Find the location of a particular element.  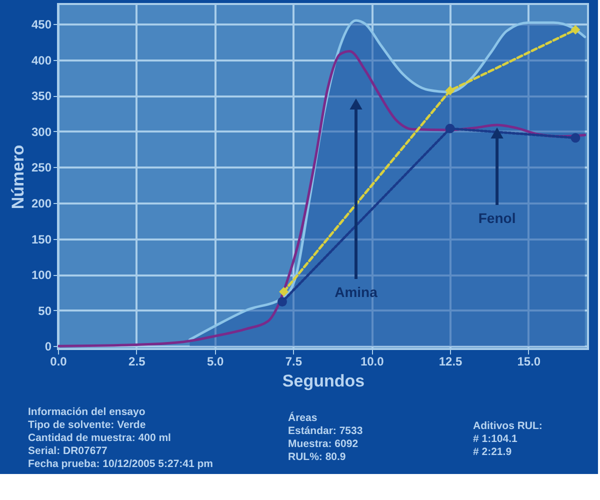

x-tick-label: 7.5 is located at coordinates (293, 361).